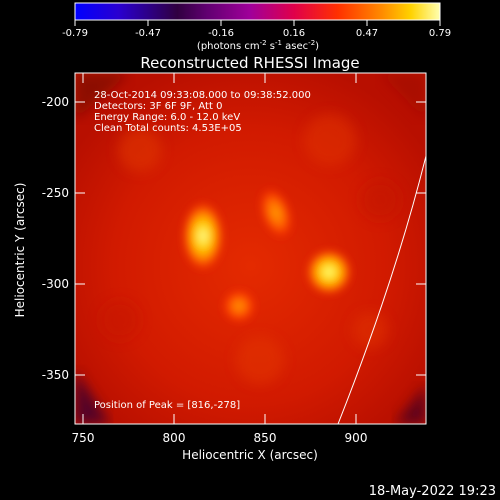 The image size is (500, 500). I want to click on y-tick-label: -350, so click(55, 375).